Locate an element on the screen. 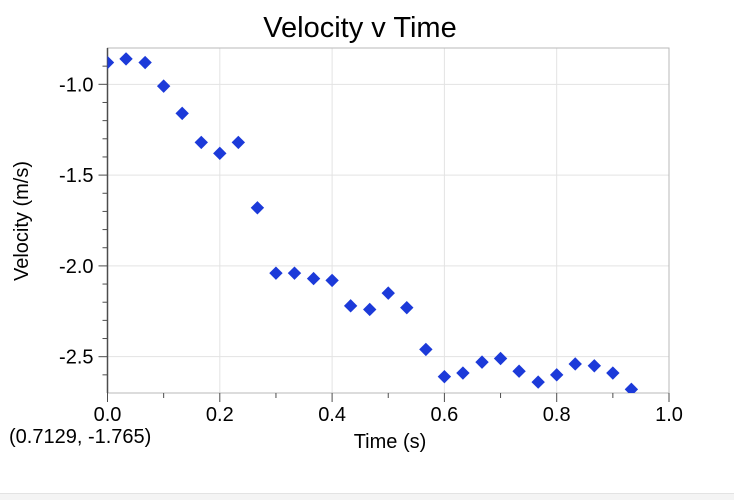  x-tick-label: 0.0 is located at coordinates (108, 415).